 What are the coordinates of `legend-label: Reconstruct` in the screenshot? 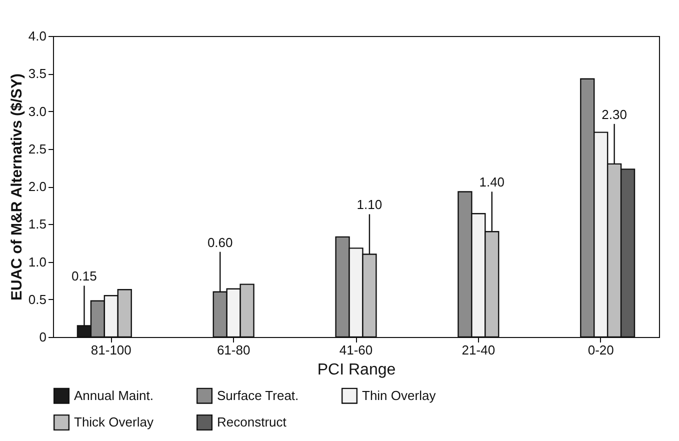 It's located at (252, 422).